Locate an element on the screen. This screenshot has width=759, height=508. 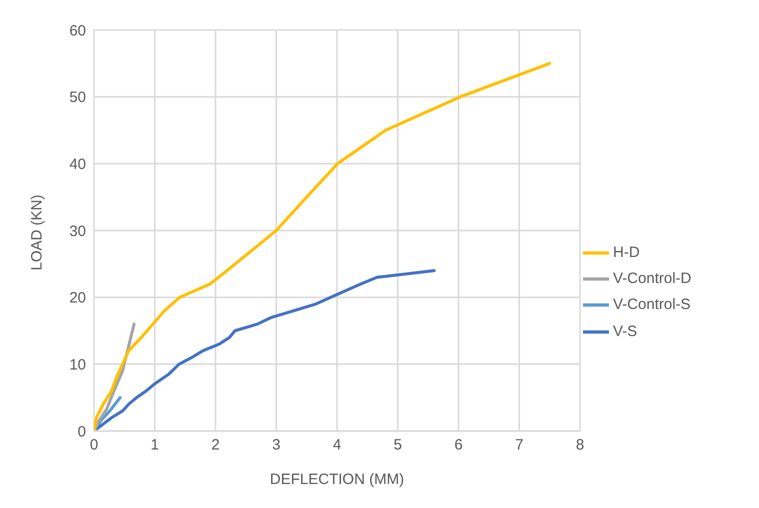
y-tick-label: 20 is located at coordinates (77, 298).